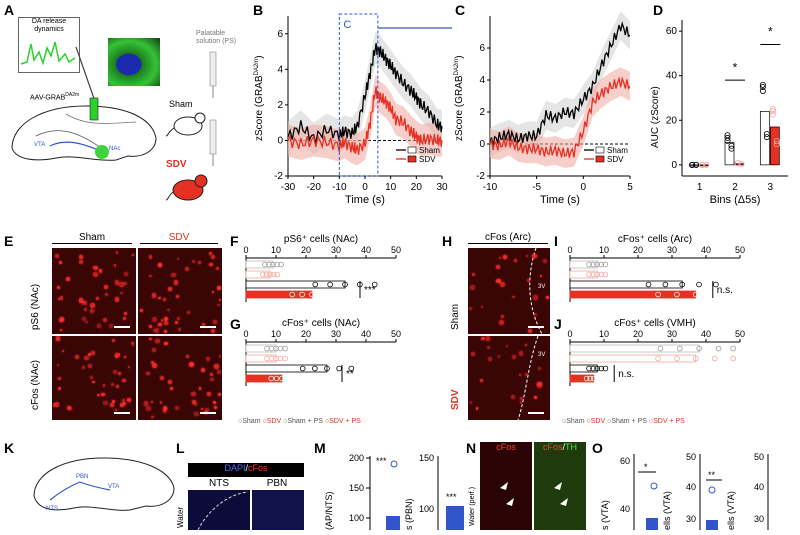  Describe the element at coordinates (299, 421) in the screenshot. I see `legend-fg: ○Sham ○SDV ○Sham + PS ○SDV + PS` at that location.